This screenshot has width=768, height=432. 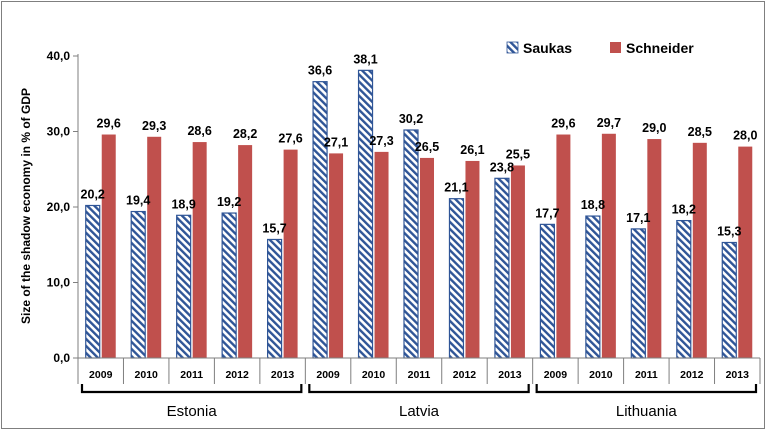 I want to click on data-label-saukas: 18,2, so click(x=684, y=210).